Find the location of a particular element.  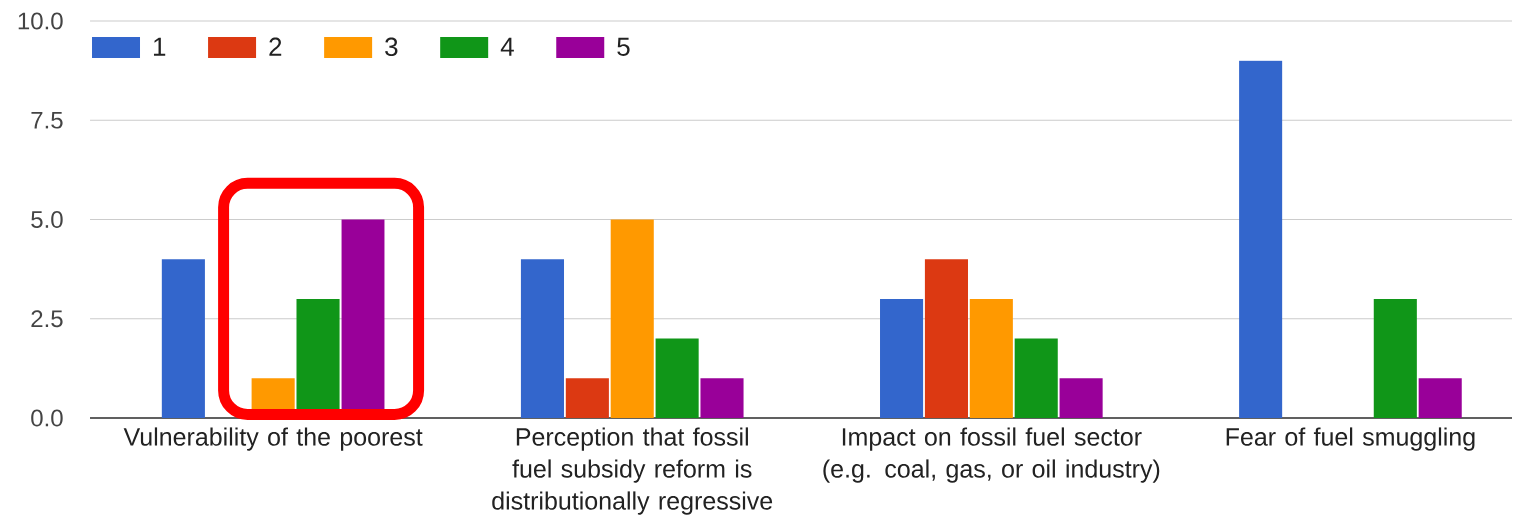

y-tick-label: 7.5 is located at coordinates (47, 120).